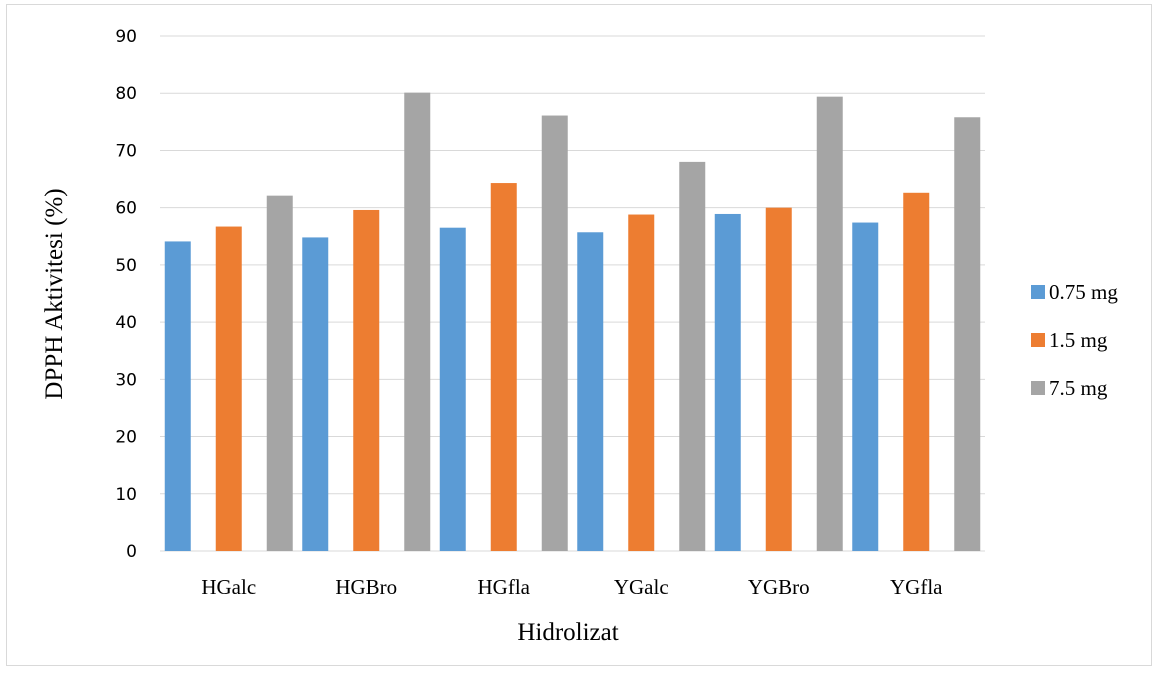  Describe the element at coordinates (178, 396) in the screenshot. I see `bar-HGalc-0-75-mg` at that location.